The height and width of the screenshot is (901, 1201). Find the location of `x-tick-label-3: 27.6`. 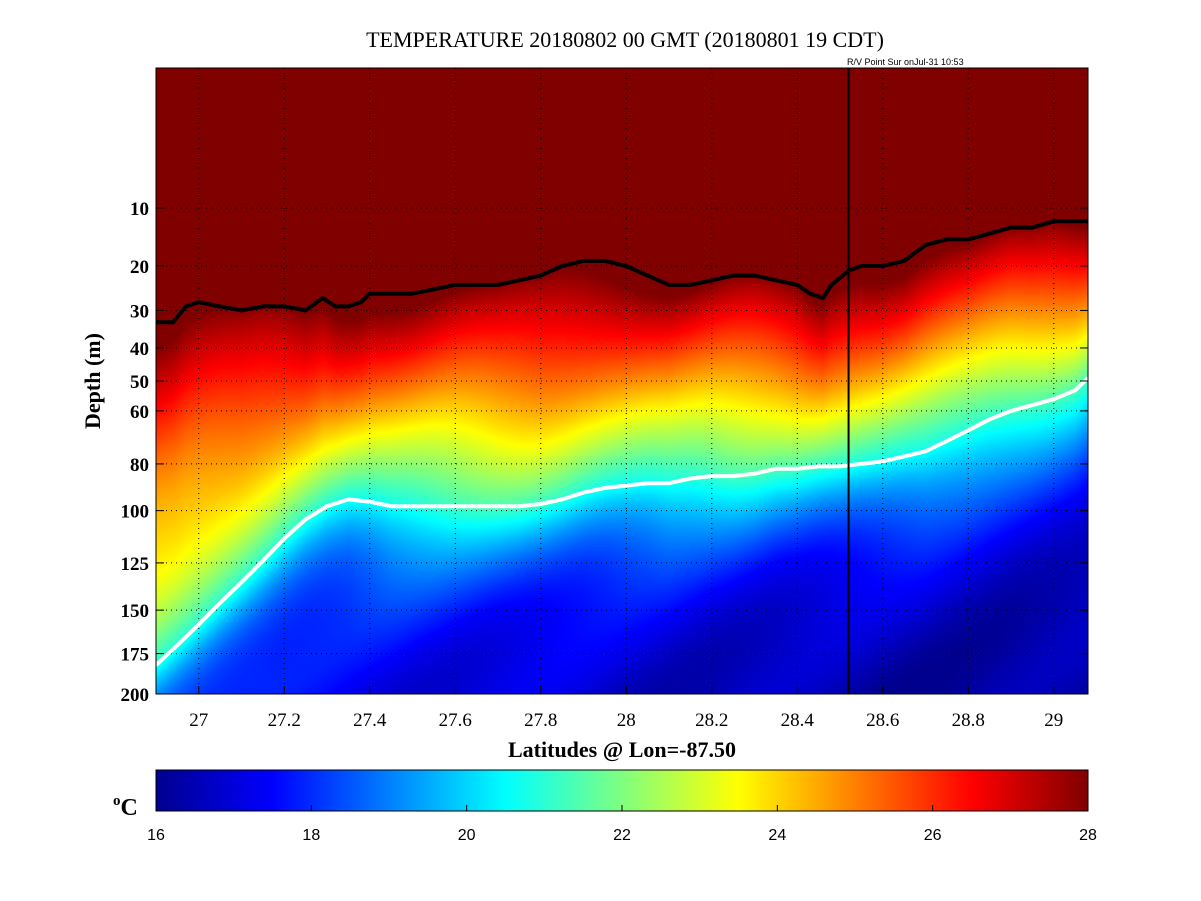

x-tick-label-3: 27.6 is located at coordinates (455, 720).